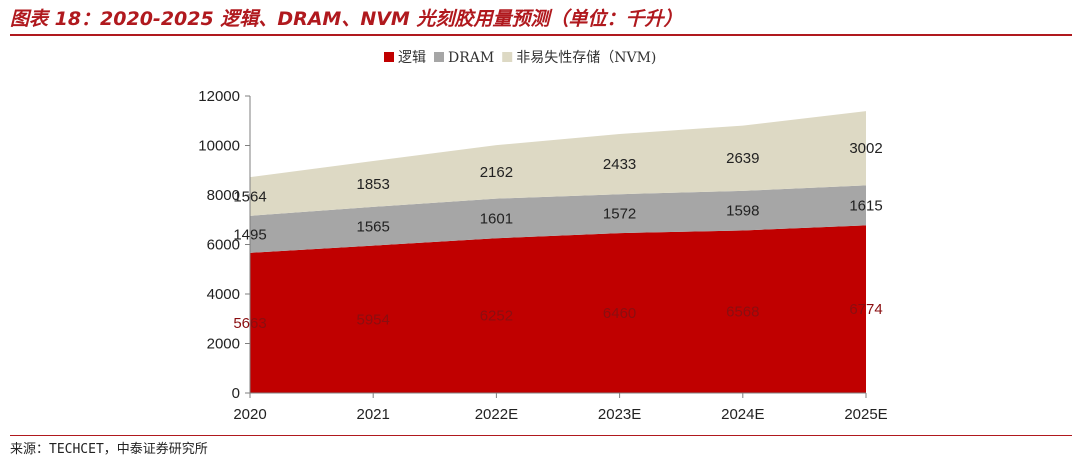 The width and height of the screenshot is (1080, 462). I want to click on y-tick-label: 2000, so click(223, 344).